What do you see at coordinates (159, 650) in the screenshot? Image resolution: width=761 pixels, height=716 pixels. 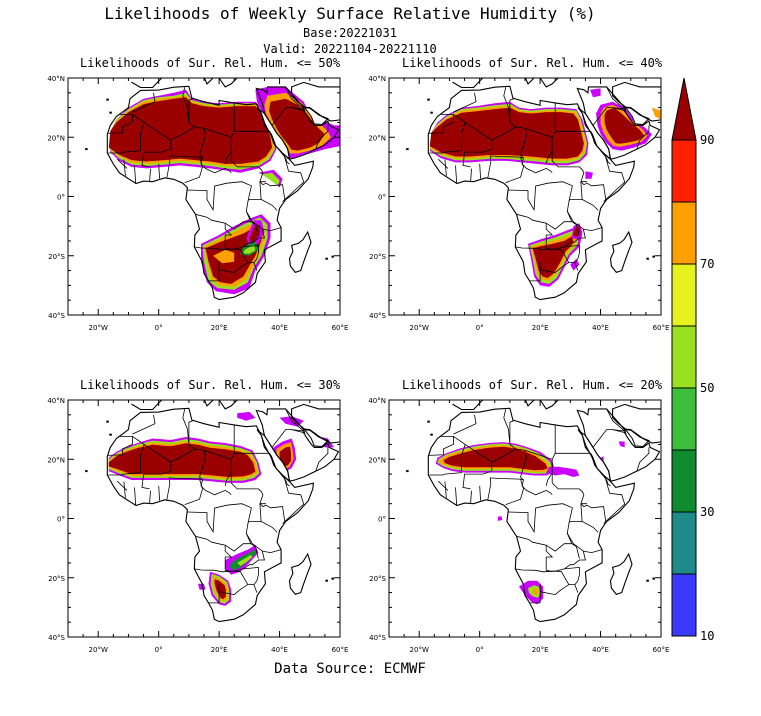 I see `lon-tick-label: 0°` at bounding box center [159, 650].